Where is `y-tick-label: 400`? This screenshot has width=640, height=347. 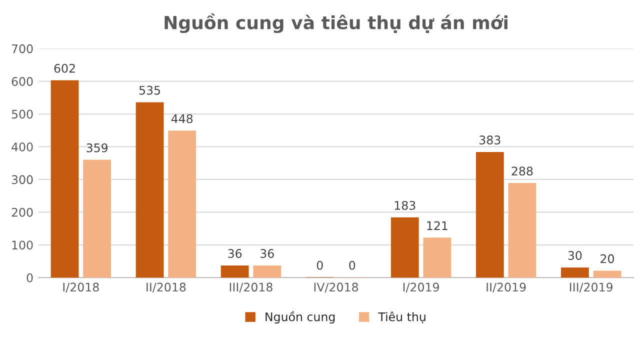
y-tick-label: 400 is located at coordinates (22, 147).